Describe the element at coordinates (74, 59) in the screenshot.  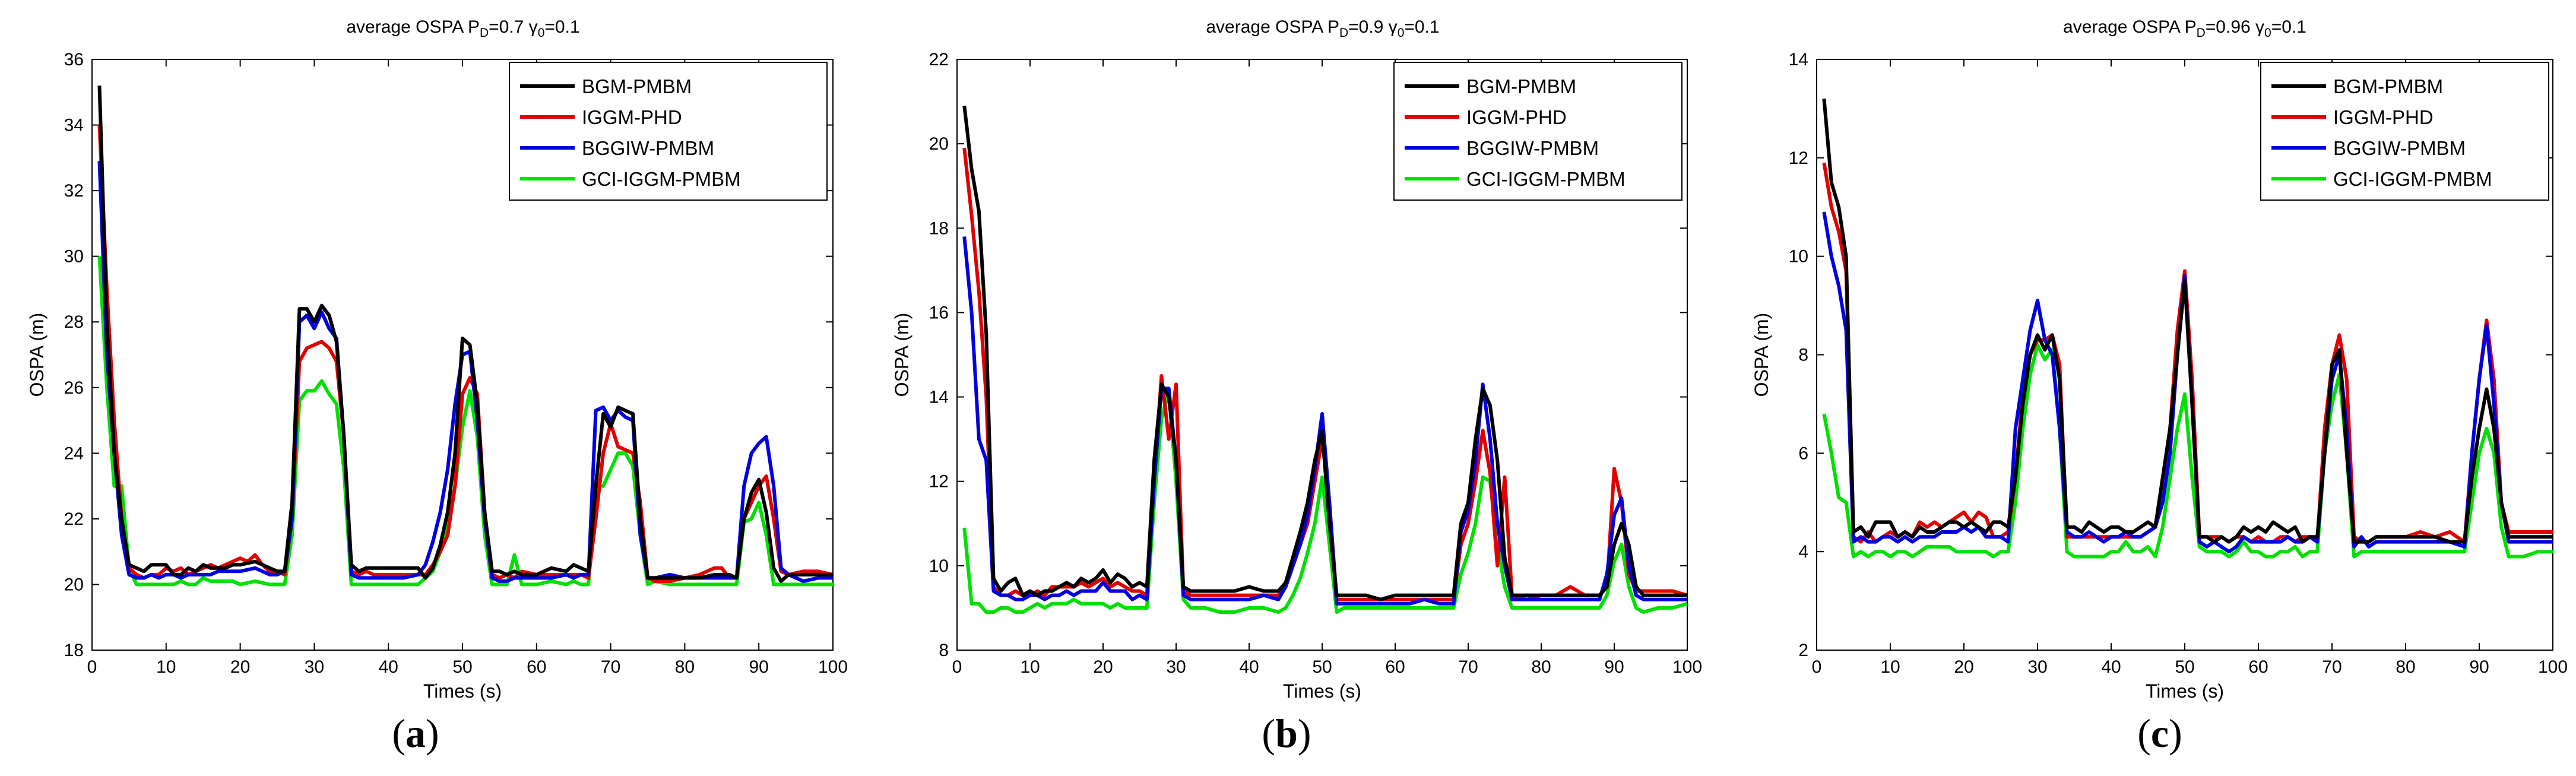
I see `y-tick-label: 36` at that location.